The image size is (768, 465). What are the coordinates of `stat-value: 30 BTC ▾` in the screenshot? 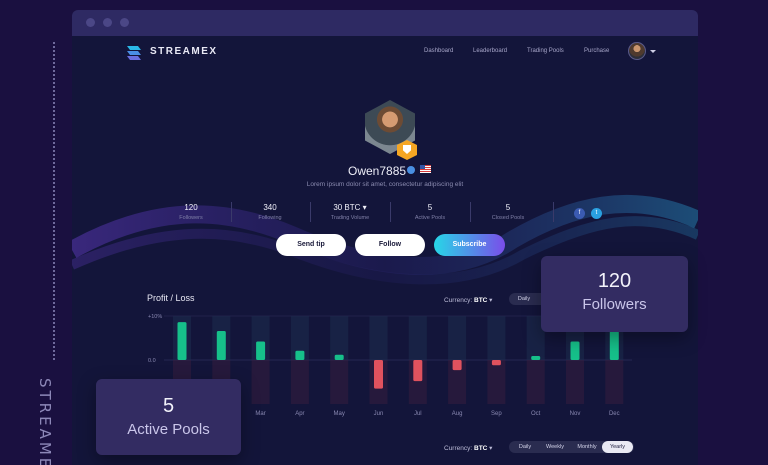 It's located at (350, 207).